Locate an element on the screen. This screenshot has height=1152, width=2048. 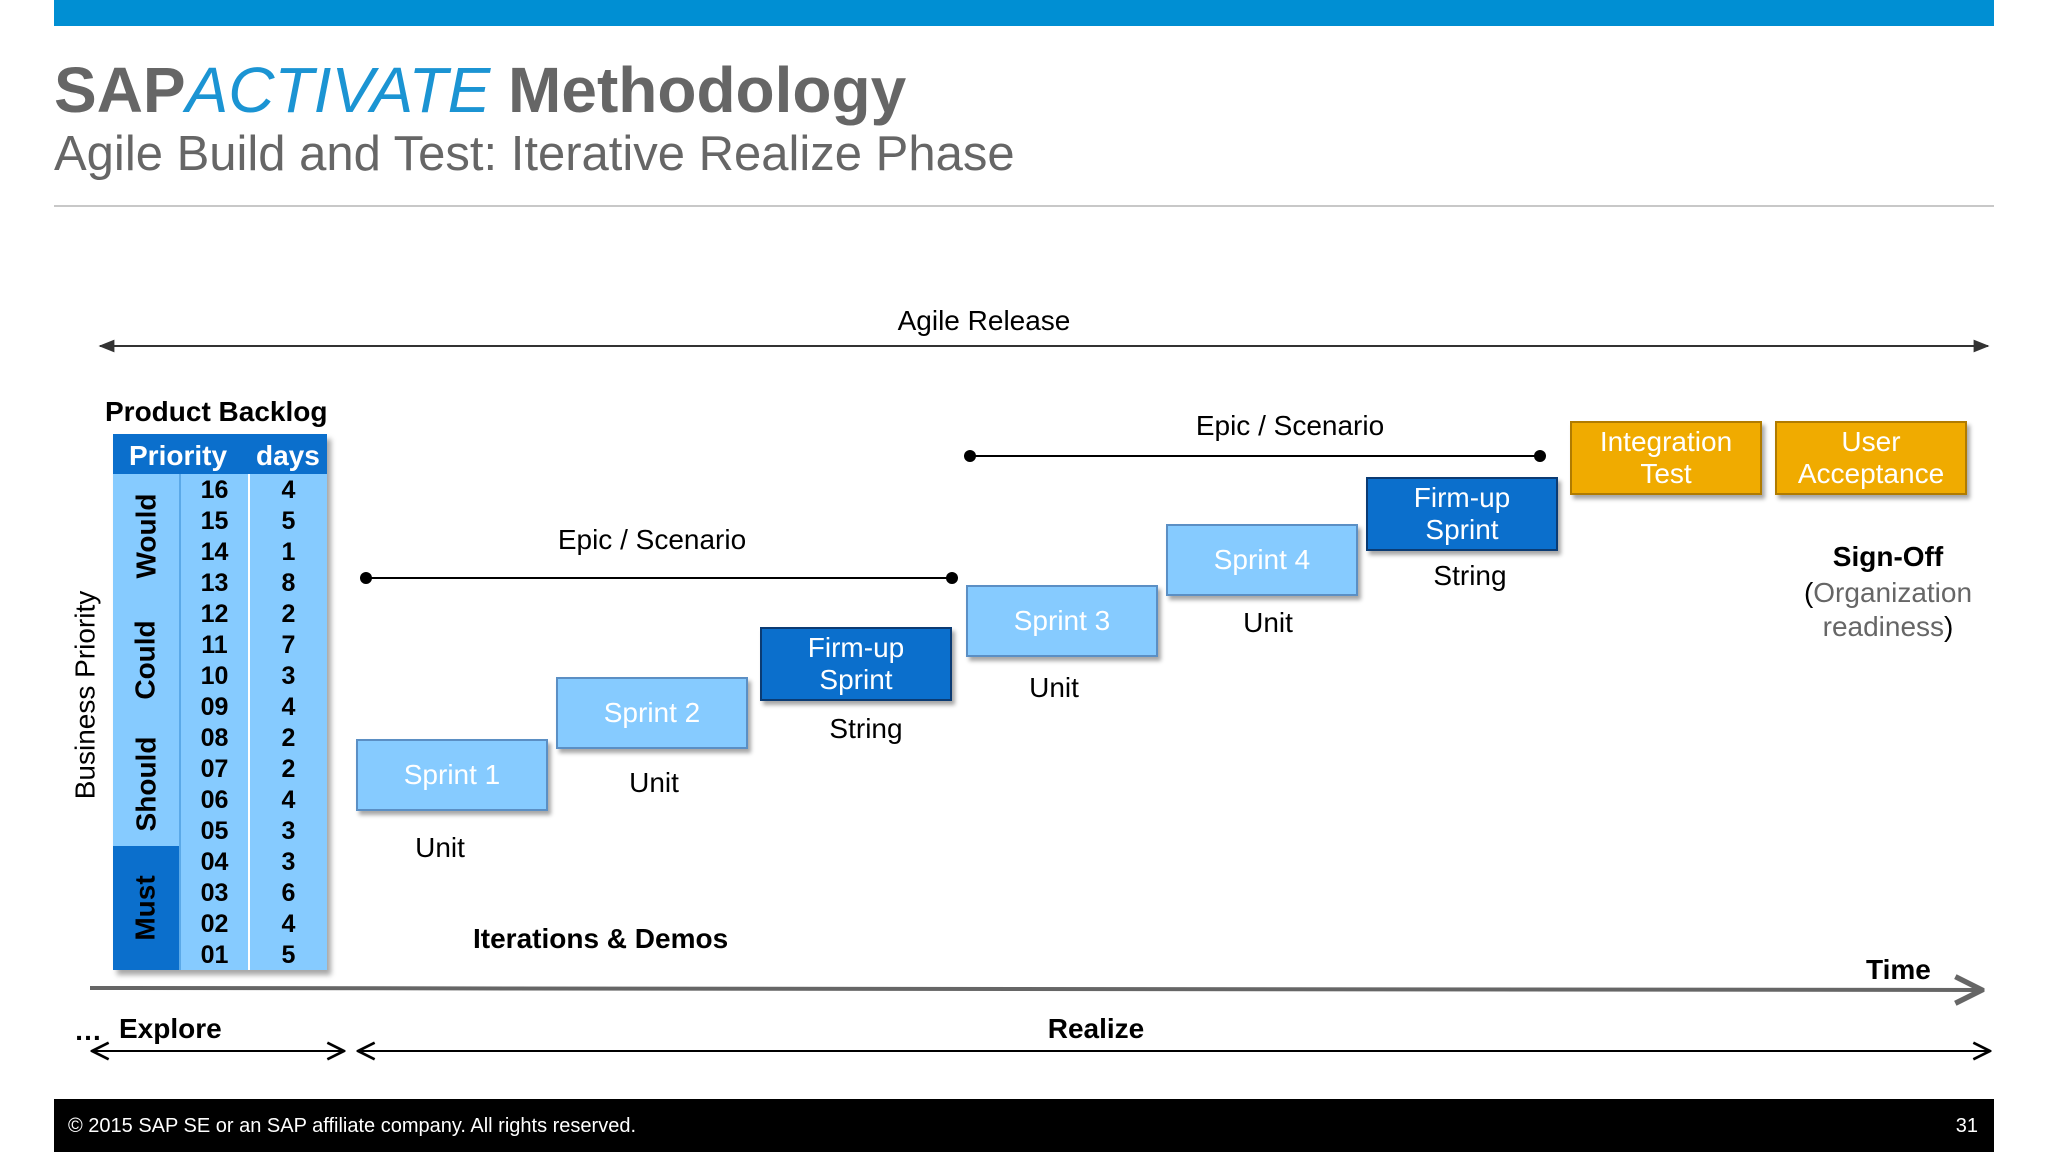
integration-test-line1: Integration is located at coordinates (1666, 441).